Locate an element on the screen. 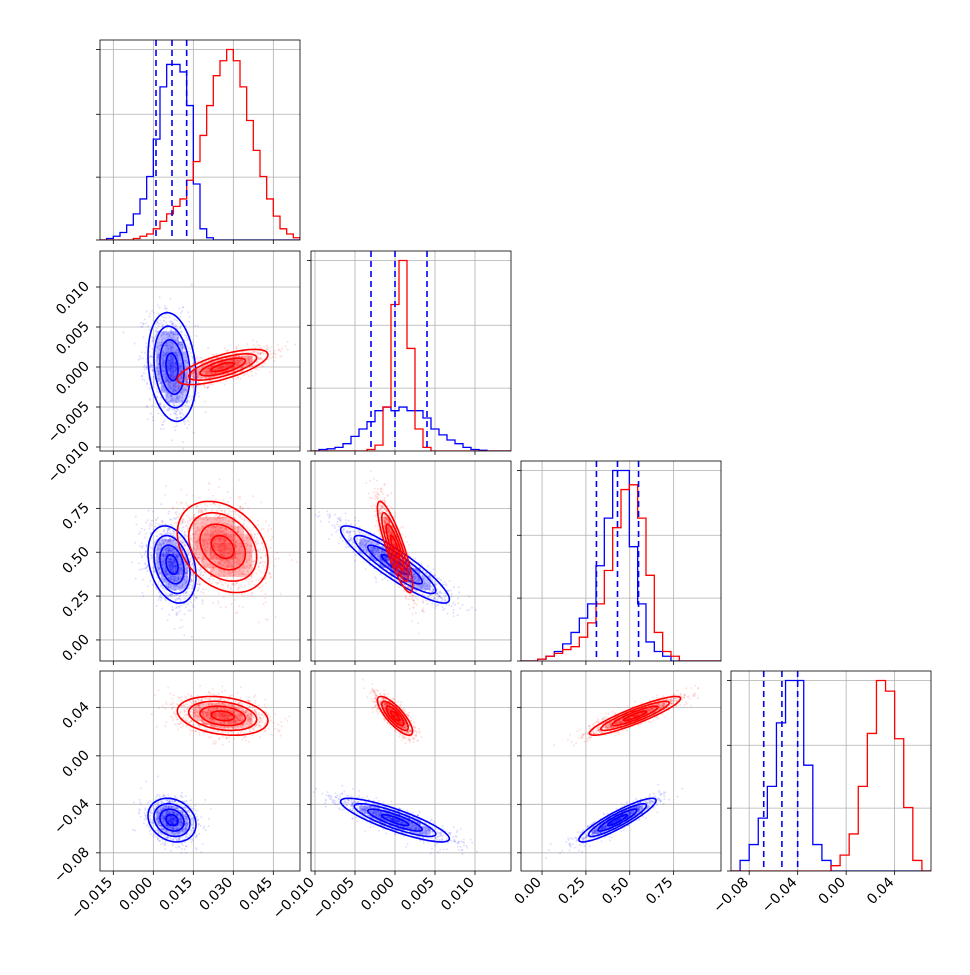 Image resolution: width=970 pixels, height=975 pixels. x-tick-marks is located at coordinates (395, 453).